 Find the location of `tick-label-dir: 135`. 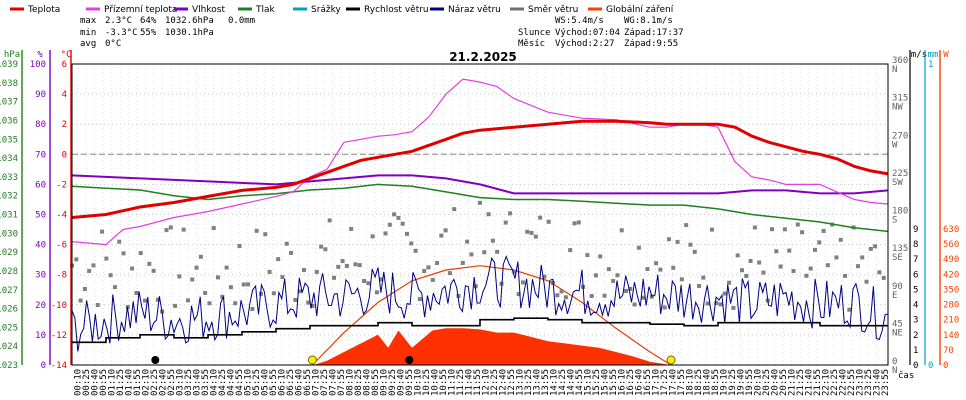

tick-label-dir: 135 is located at coordinates (900, 249).